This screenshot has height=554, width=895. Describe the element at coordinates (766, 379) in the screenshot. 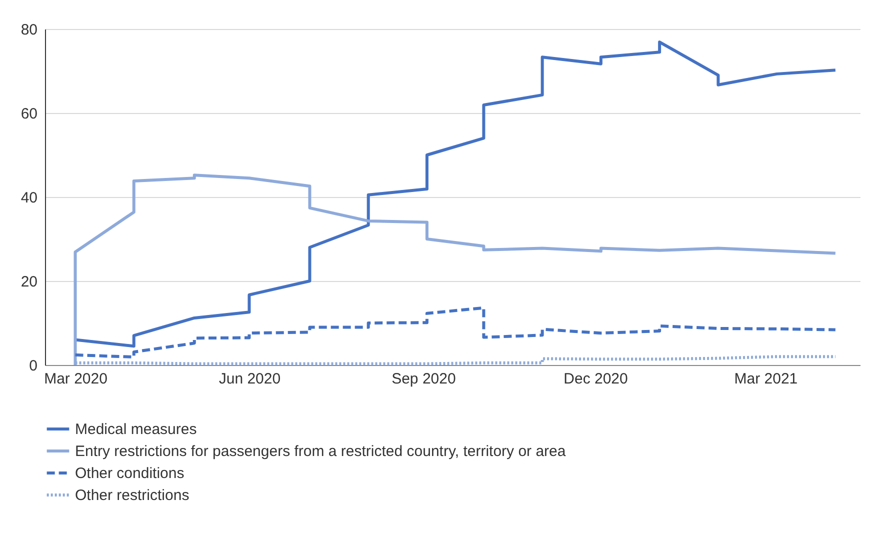

I see `x-tick-label: Mar 2021` at that location.